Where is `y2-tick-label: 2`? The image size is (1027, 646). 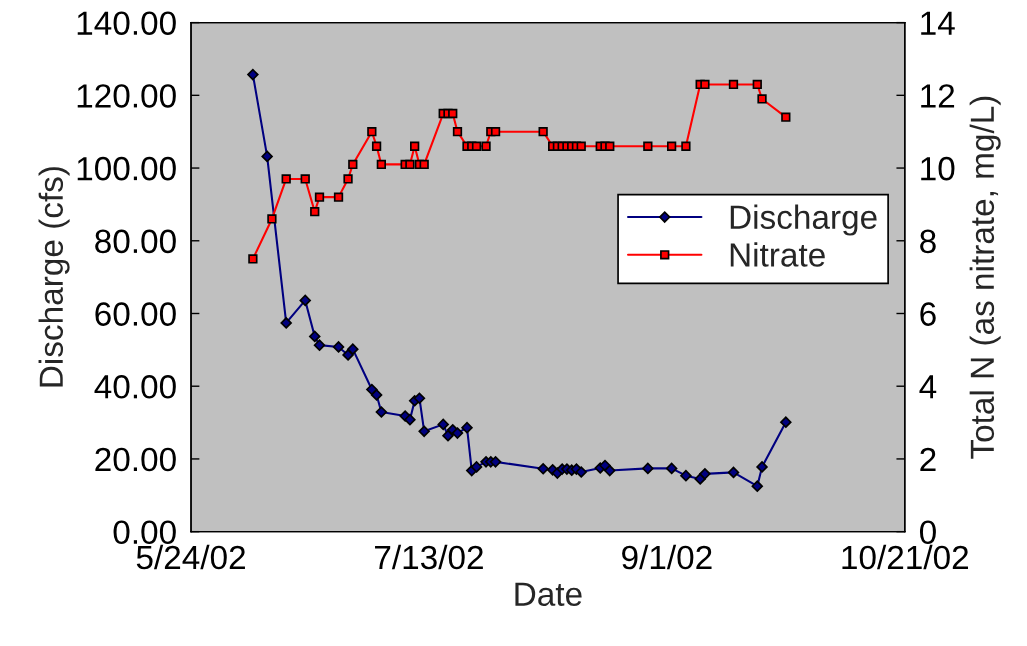
y2-tick-label: 2 is located at coordinates (928, 459).